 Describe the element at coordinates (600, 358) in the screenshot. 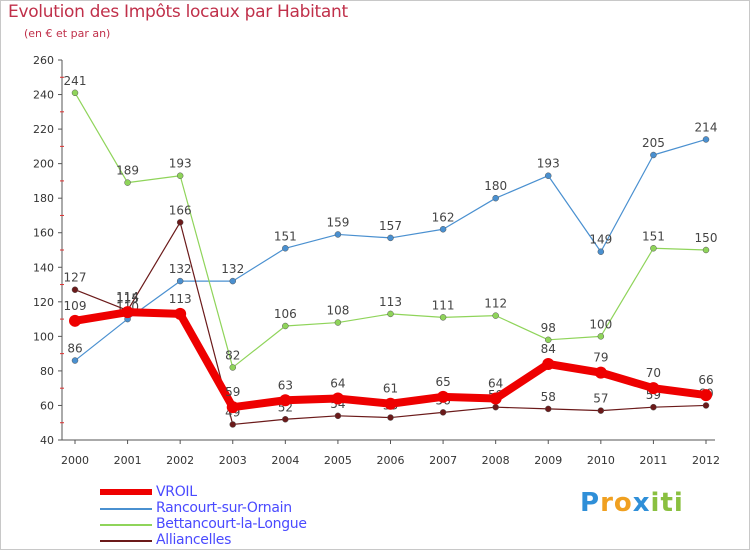

I see `data-label-vroil: 79` at that location.